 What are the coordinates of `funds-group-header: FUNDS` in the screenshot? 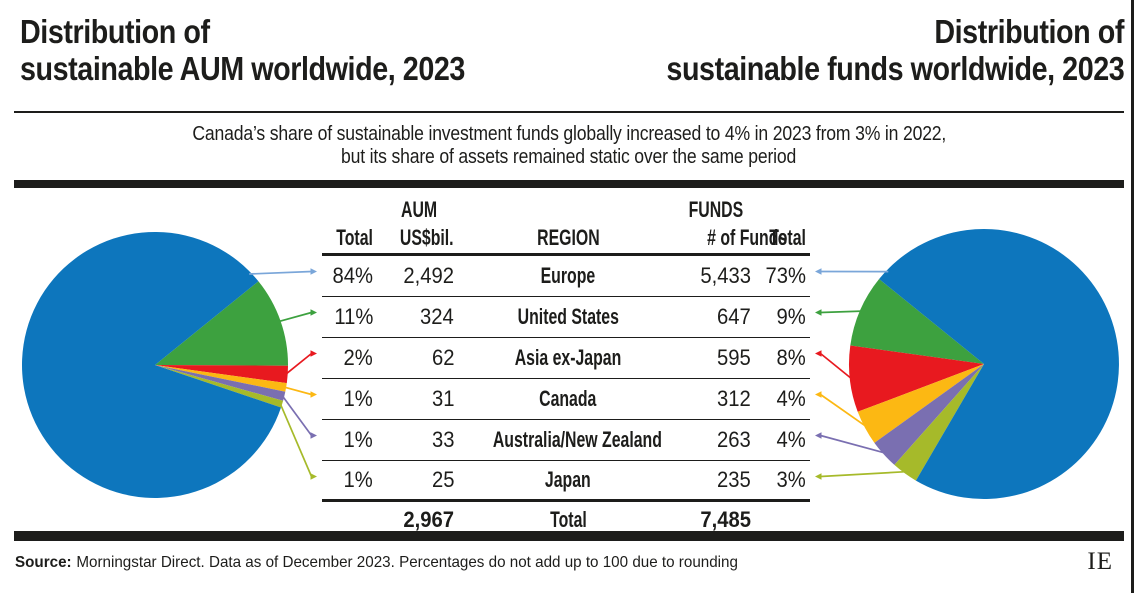 It's located at (715, 209).